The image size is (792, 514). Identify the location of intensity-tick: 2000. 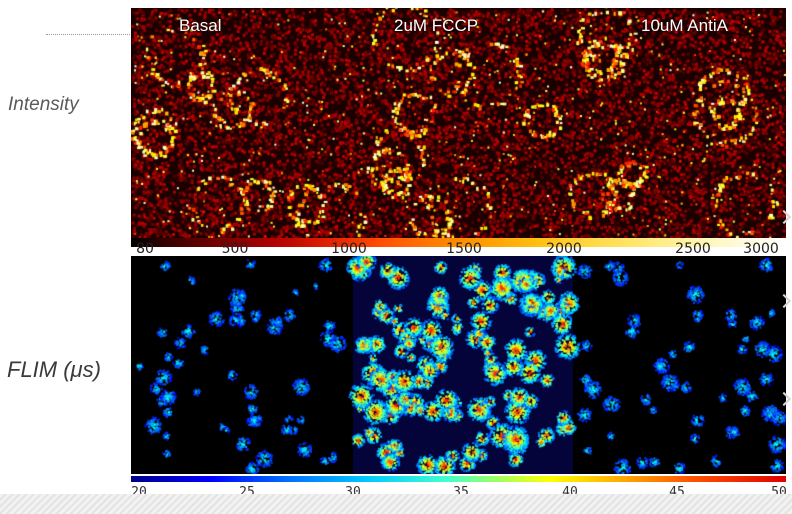
(564, 249).